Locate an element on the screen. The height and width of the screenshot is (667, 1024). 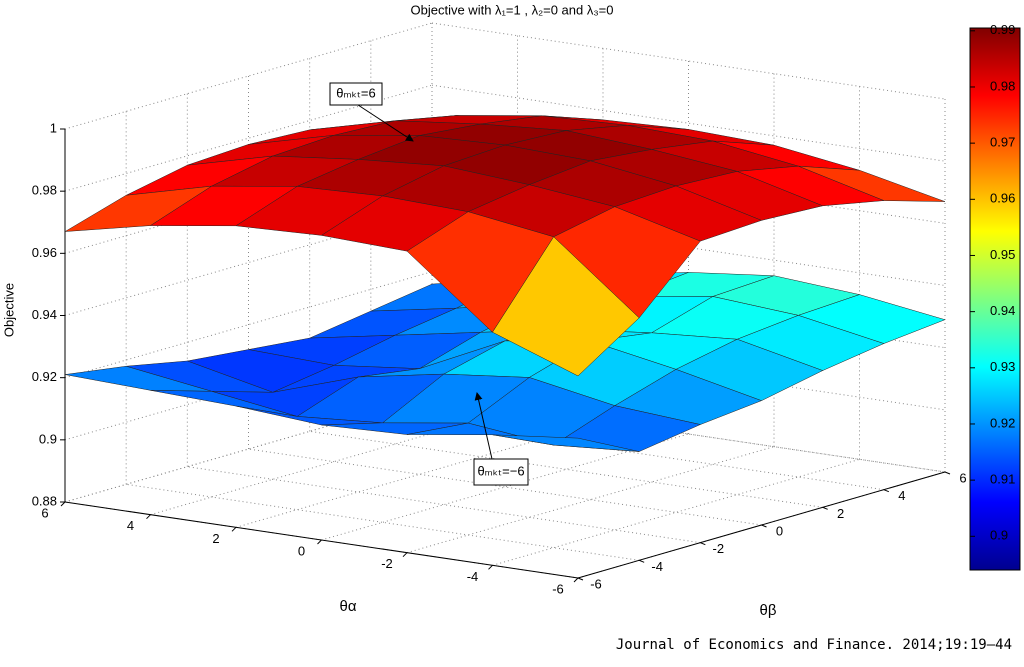
colorbar-ticks: 0.9 0.91 0.92 0.93 0.94 0.95 0.96 0.97 0.98 0.99 is located at coordinates (992, 282).